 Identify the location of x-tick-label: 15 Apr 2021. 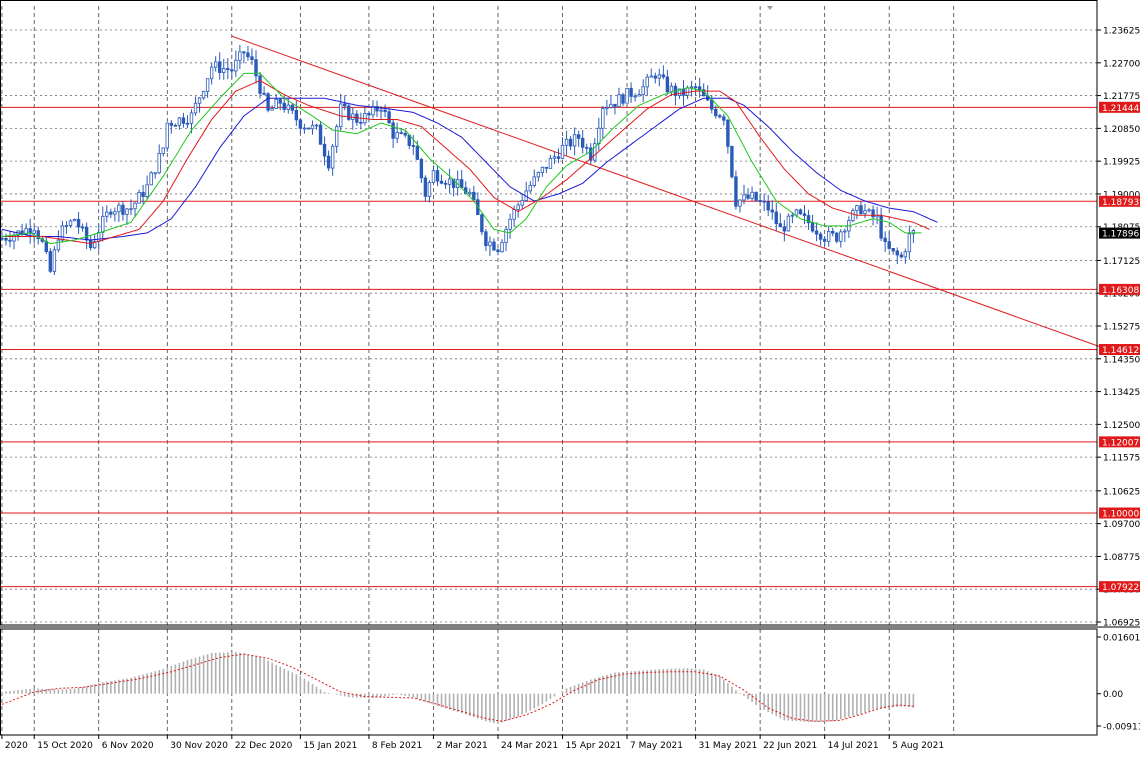
(594, 746).